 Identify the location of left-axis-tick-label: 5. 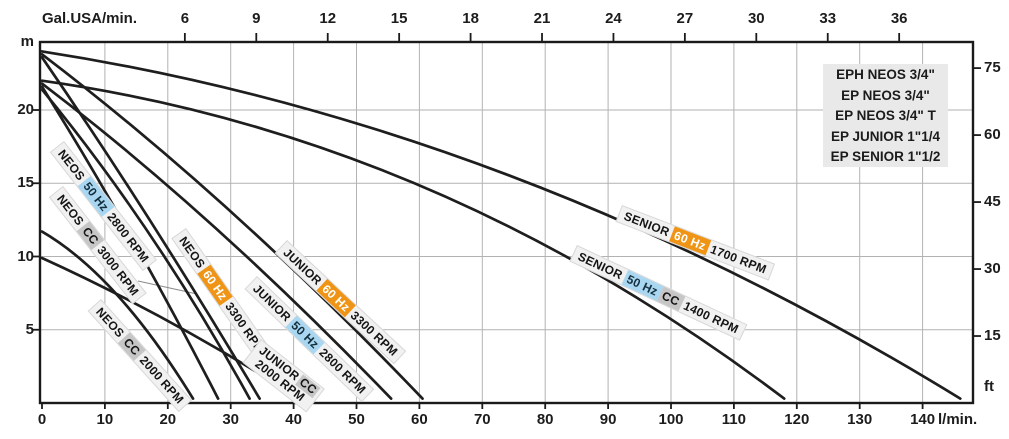
(29, 329).